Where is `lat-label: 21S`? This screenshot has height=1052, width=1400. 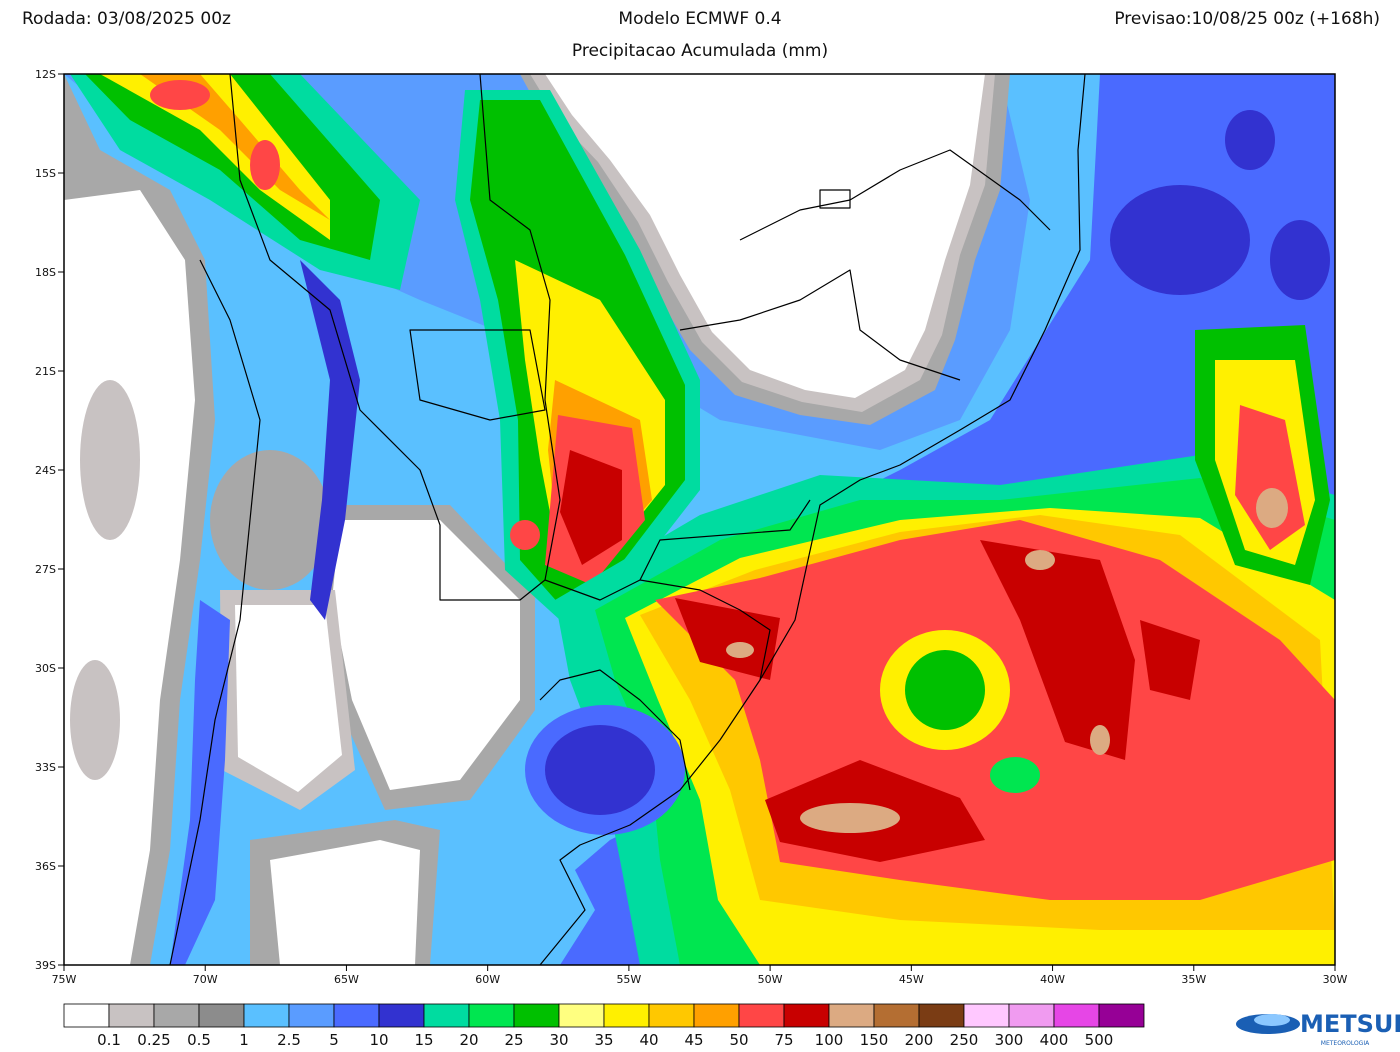
lat-label: 21S is located at coordinates (45, 371).